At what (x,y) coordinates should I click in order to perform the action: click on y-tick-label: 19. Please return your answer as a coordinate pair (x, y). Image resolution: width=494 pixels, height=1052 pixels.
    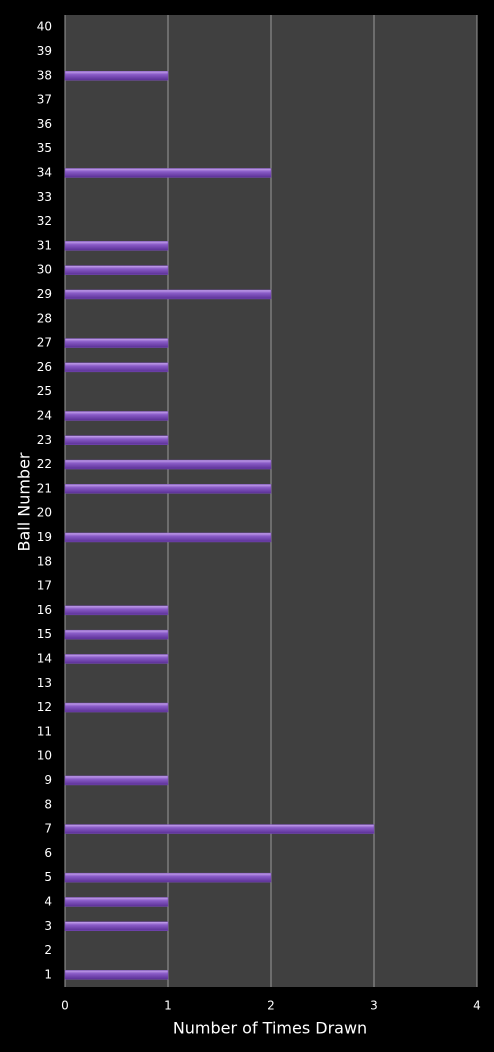
    Looking at the image, I should click on (44, 537).